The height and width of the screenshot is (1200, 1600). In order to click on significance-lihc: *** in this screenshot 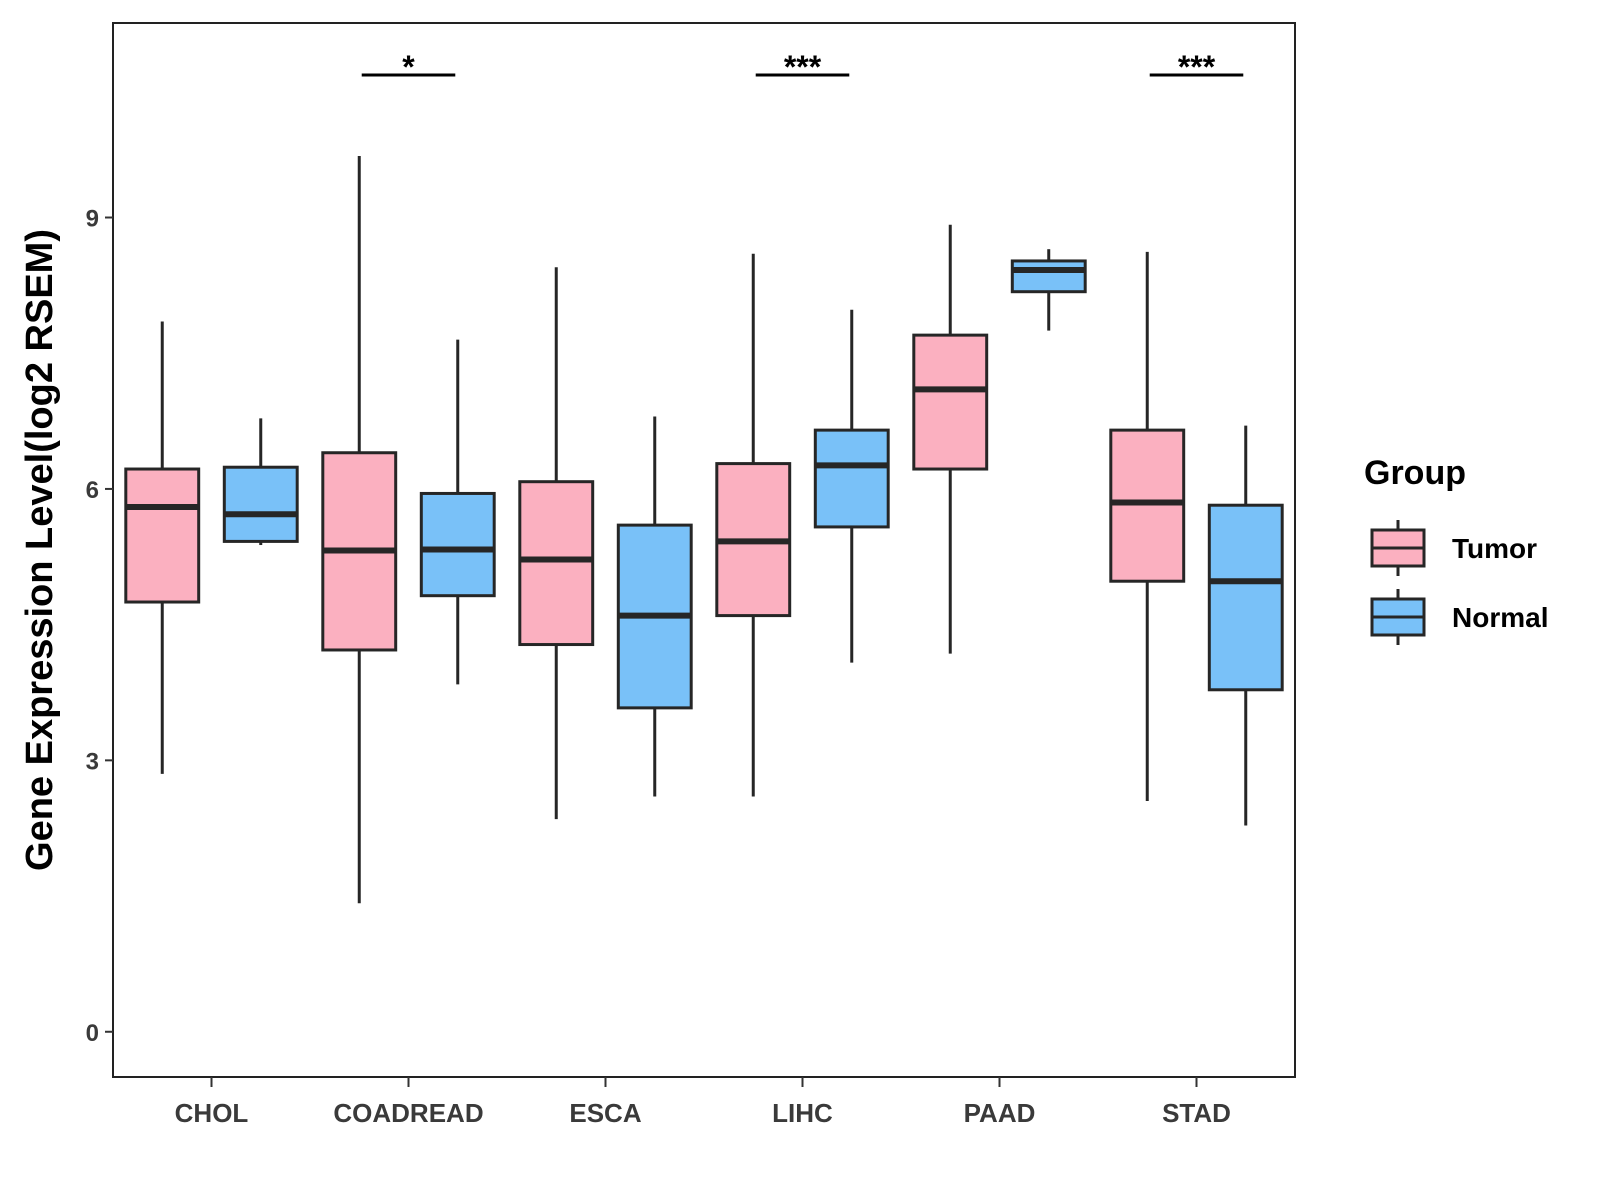, I will do `click(802, 67)`.